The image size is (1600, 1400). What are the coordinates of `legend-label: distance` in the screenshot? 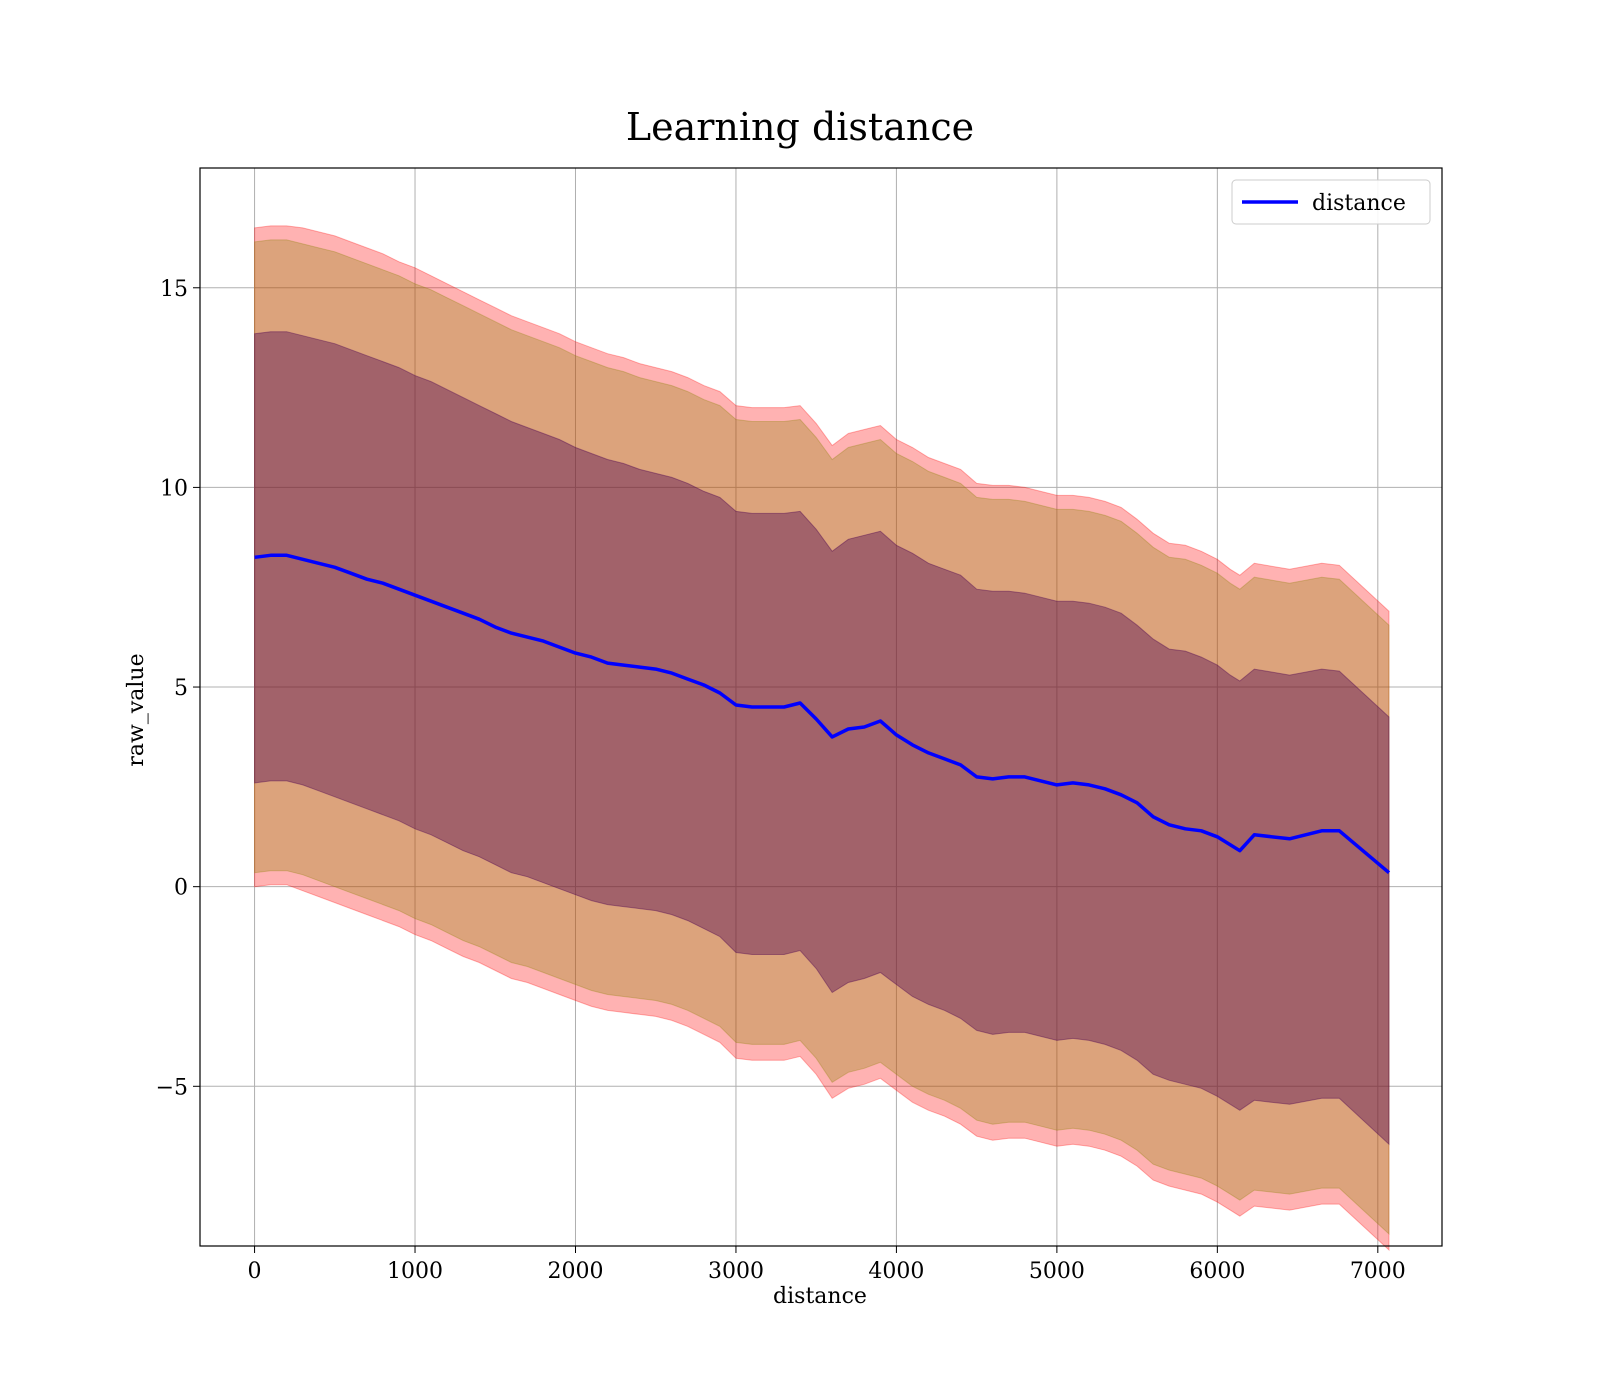 It's located at (1359, 203).